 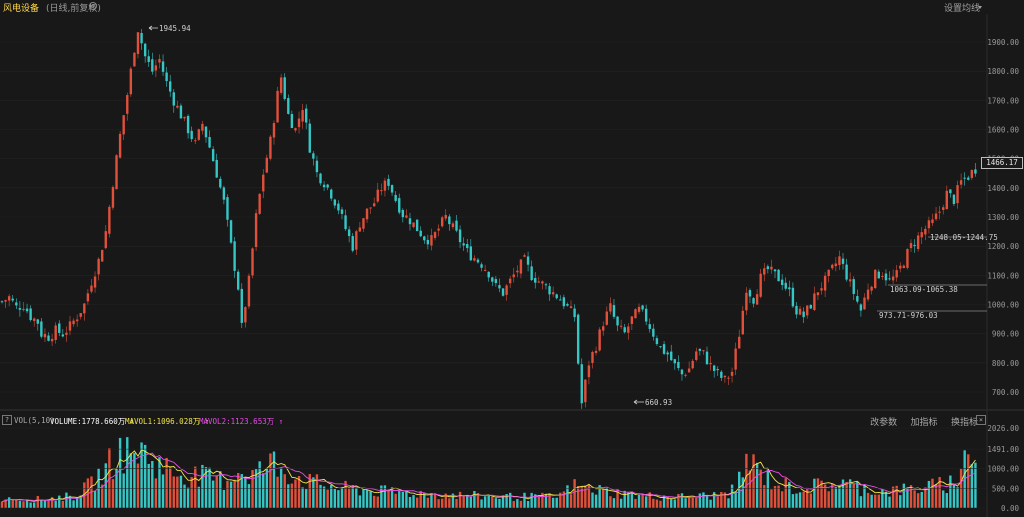 What do you see at coordinates (635, 402) in the screenshot?
I see `low-arrow` at bounding box center [635, 402].